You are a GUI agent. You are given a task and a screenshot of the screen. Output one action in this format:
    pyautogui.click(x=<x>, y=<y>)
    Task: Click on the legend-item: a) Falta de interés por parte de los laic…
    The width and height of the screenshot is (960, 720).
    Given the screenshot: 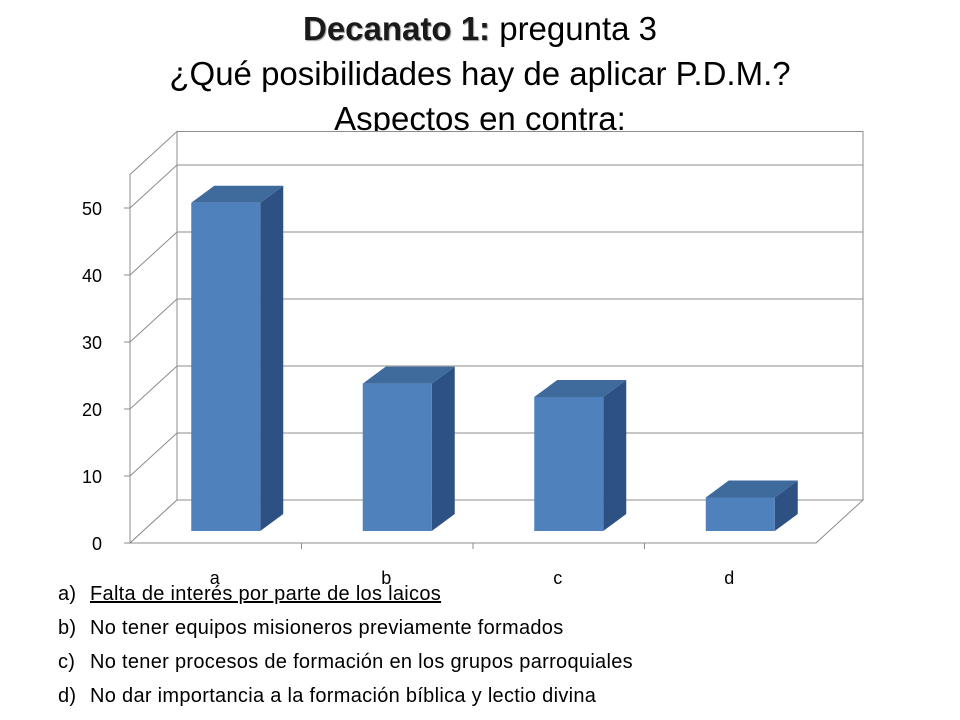 What is the action you would take?
    pyautogui.click(x=345, y=594)
    